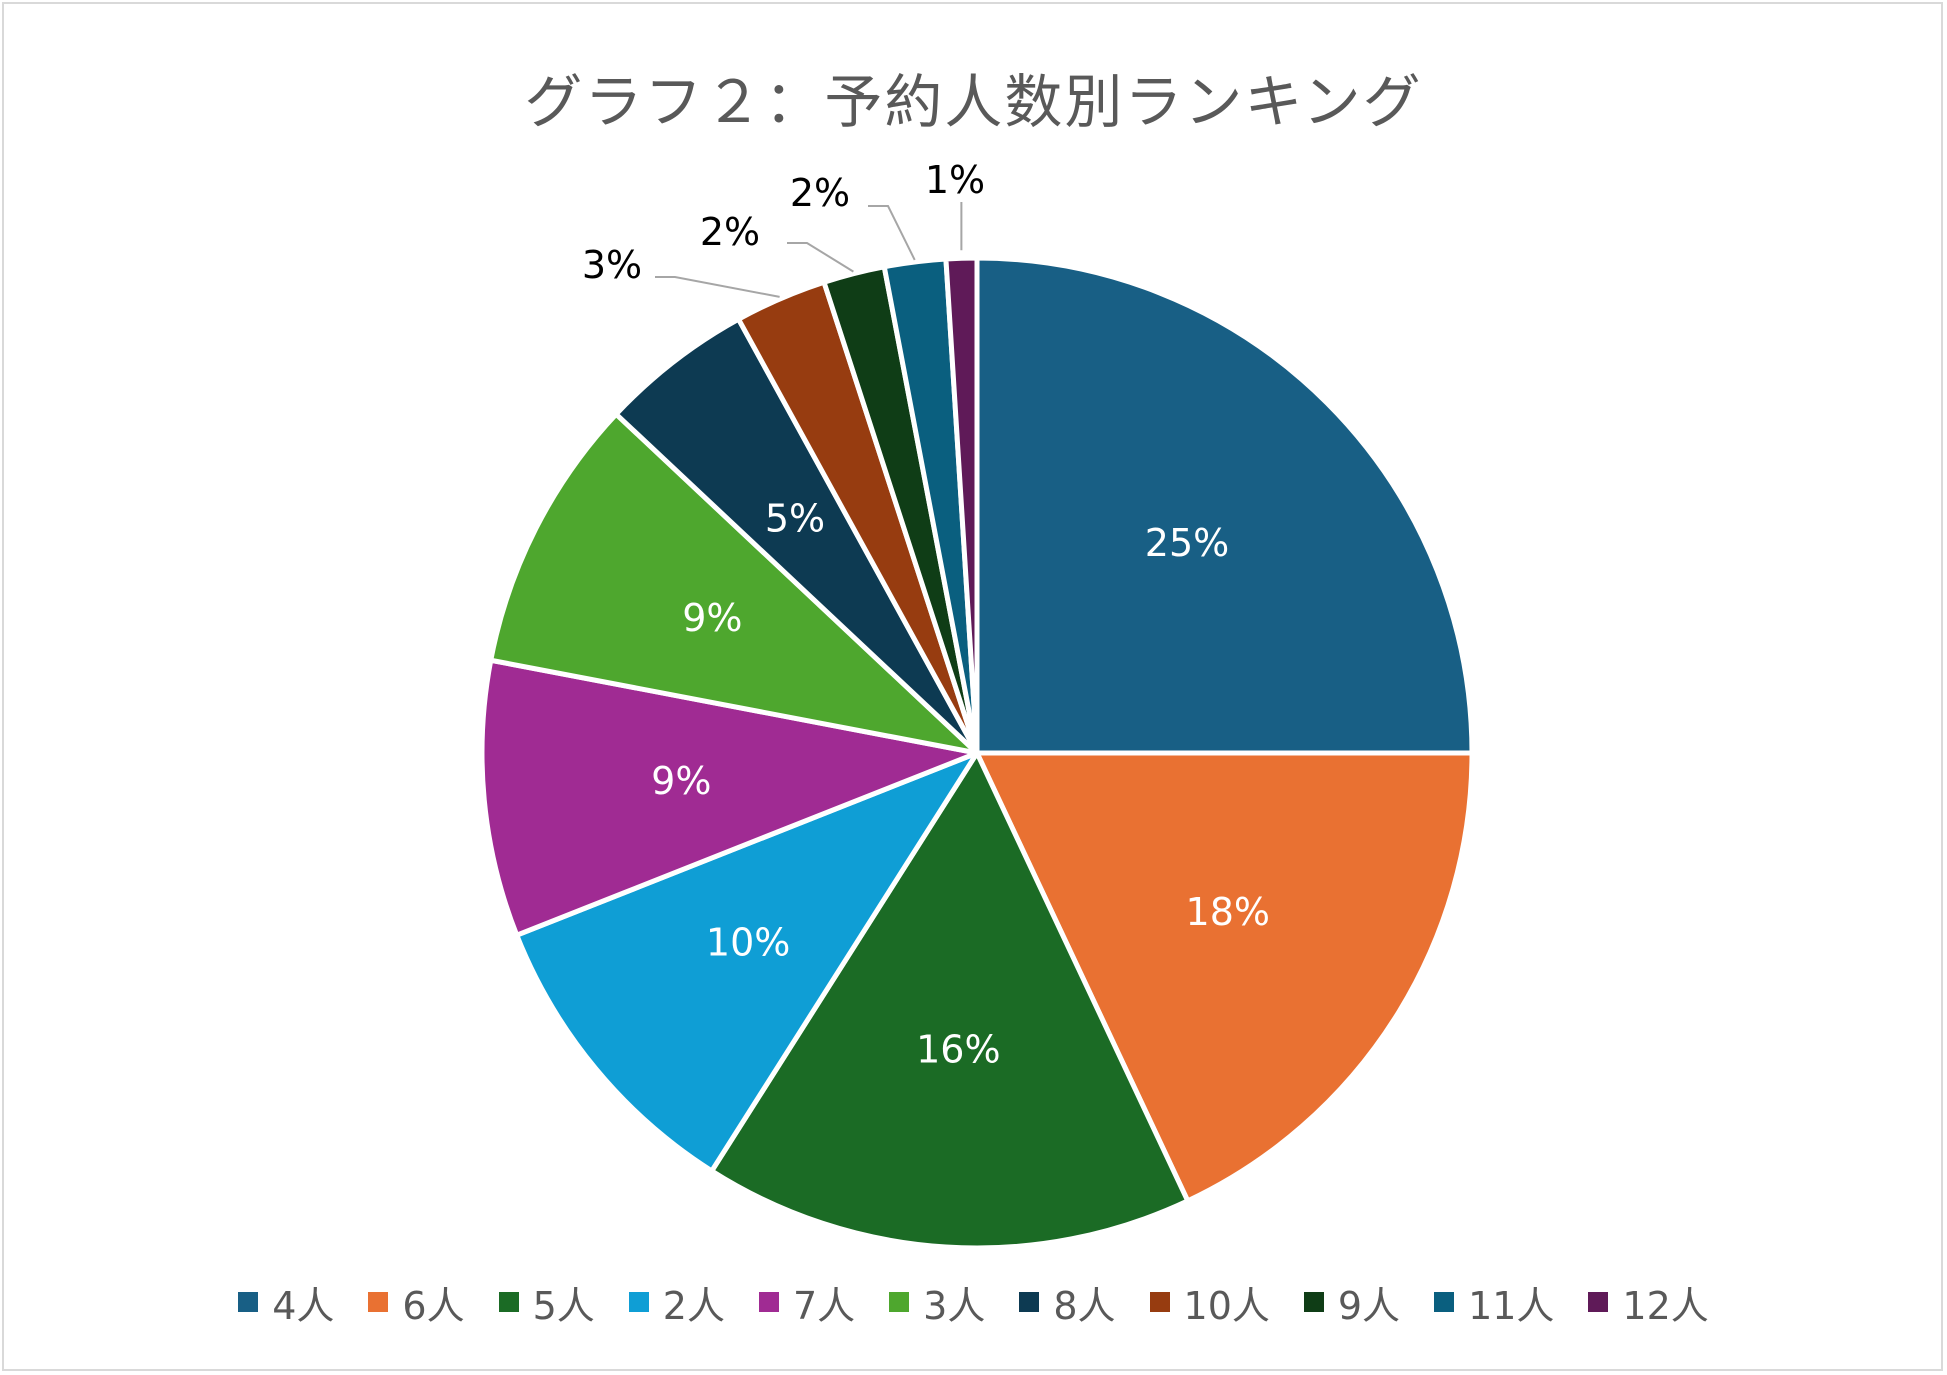 Image resolution: width=1947 pixels, height=1375 pixels. I want to click on pie-slice-12人, so click(961, 505).